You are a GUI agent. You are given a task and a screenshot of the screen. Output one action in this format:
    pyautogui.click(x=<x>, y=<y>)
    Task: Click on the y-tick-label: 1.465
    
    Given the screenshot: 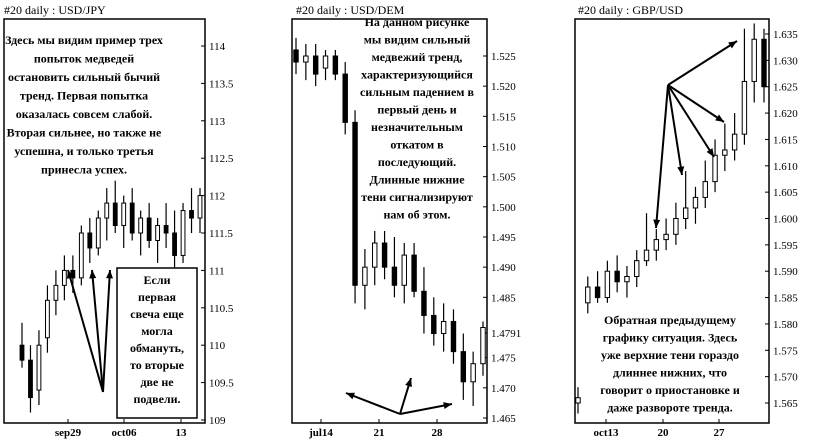 What is the action you would take?
    pyautogui.click(x=503, y=419)
    